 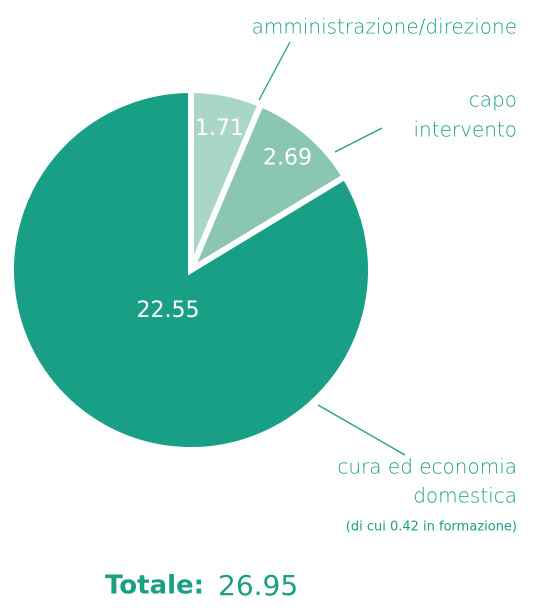 I want to click on category-label: intervento, so click(x=466, y=130).